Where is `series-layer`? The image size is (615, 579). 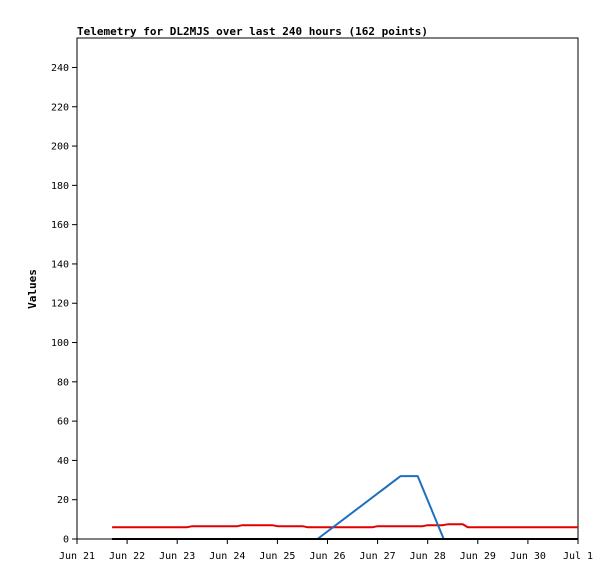
series-layer is located at coordinates (345, 507).